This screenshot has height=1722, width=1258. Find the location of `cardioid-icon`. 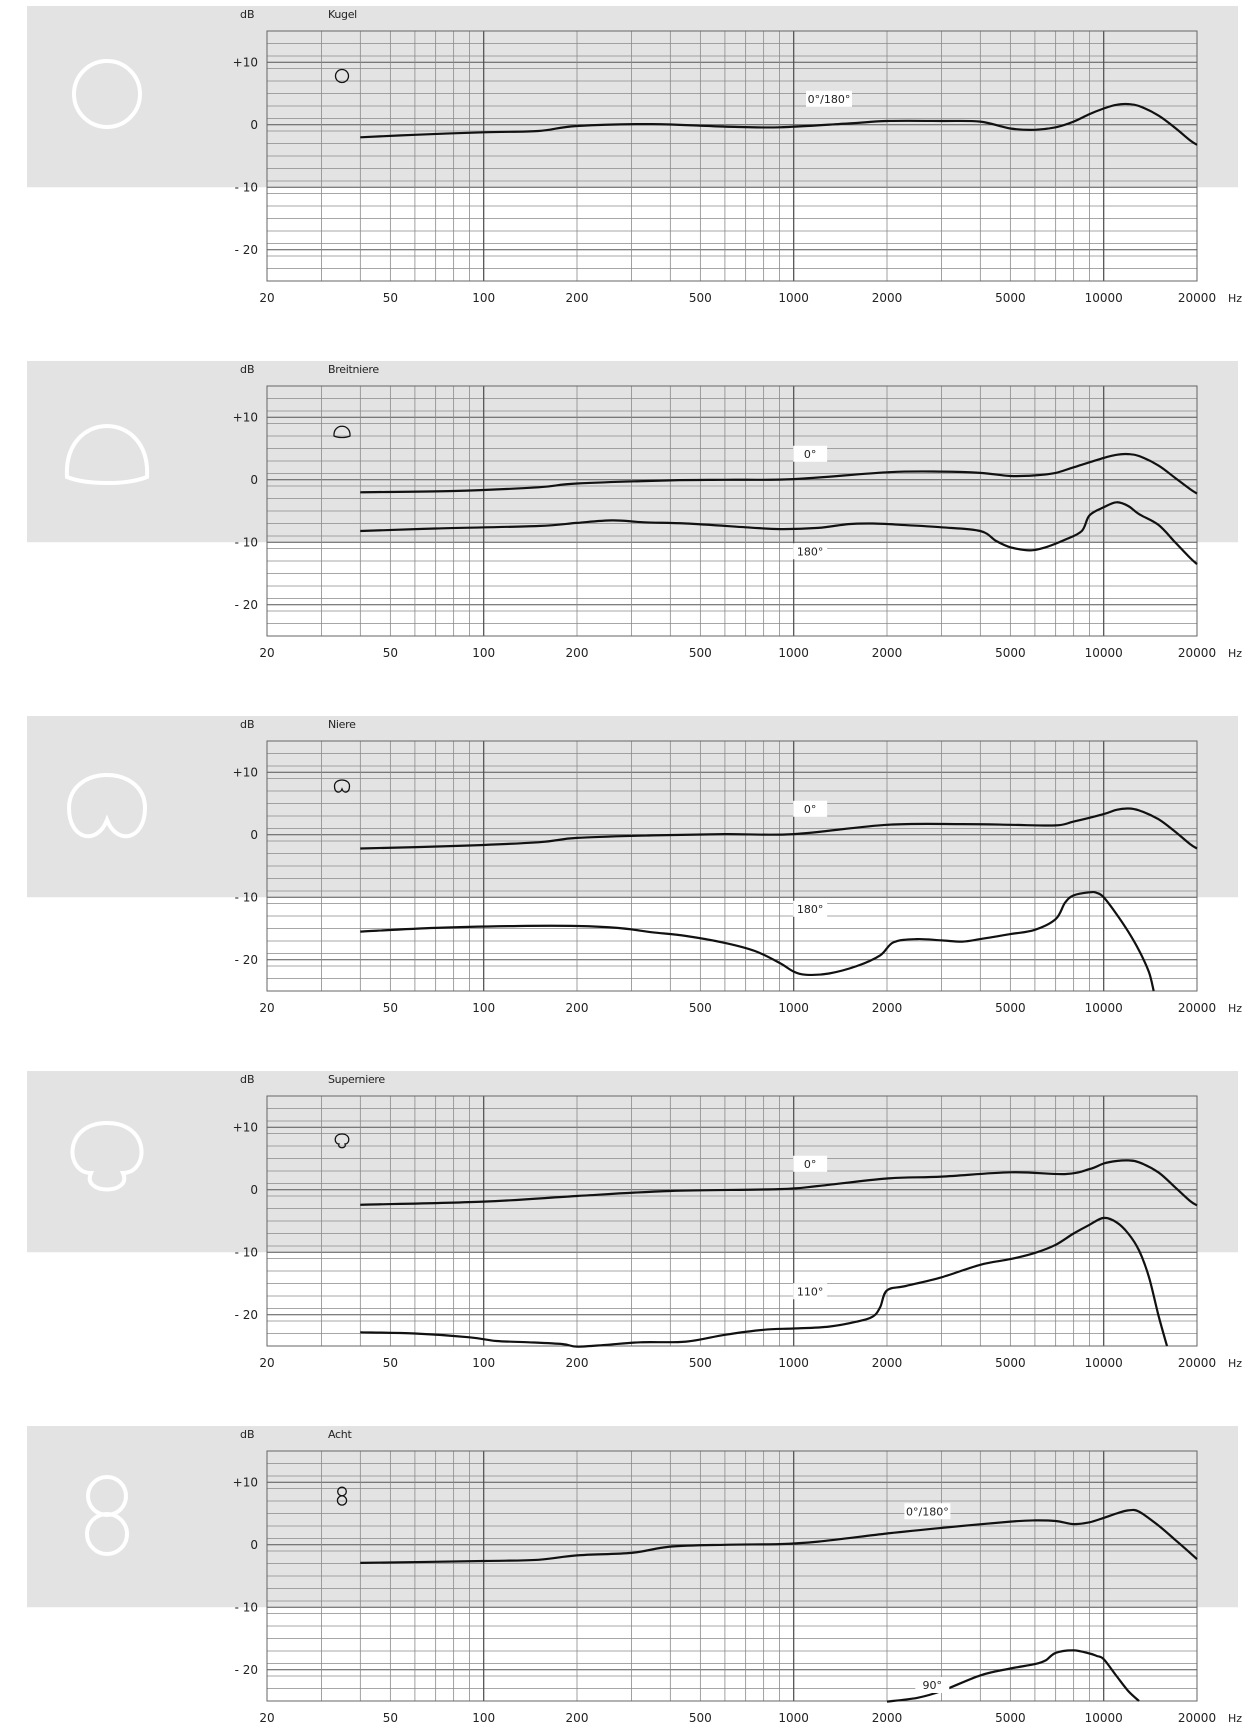

cardioid-icon is located at coordinates (342, 786).